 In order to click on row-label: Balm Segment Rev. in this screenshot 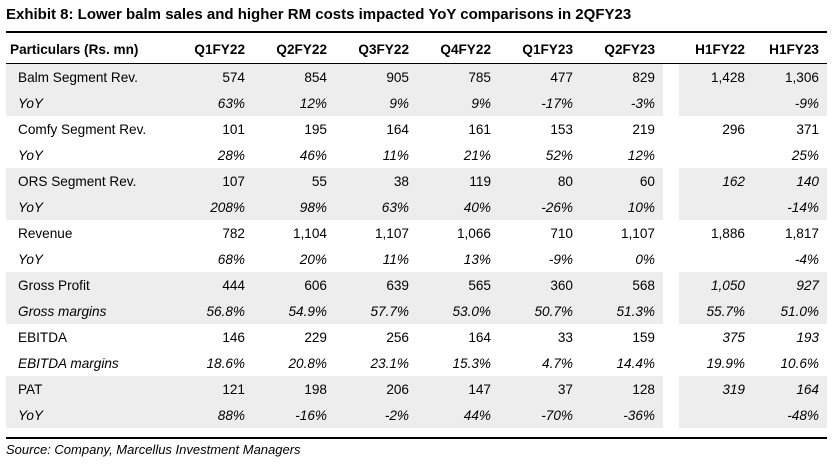, I will do `click(88, 76)`.